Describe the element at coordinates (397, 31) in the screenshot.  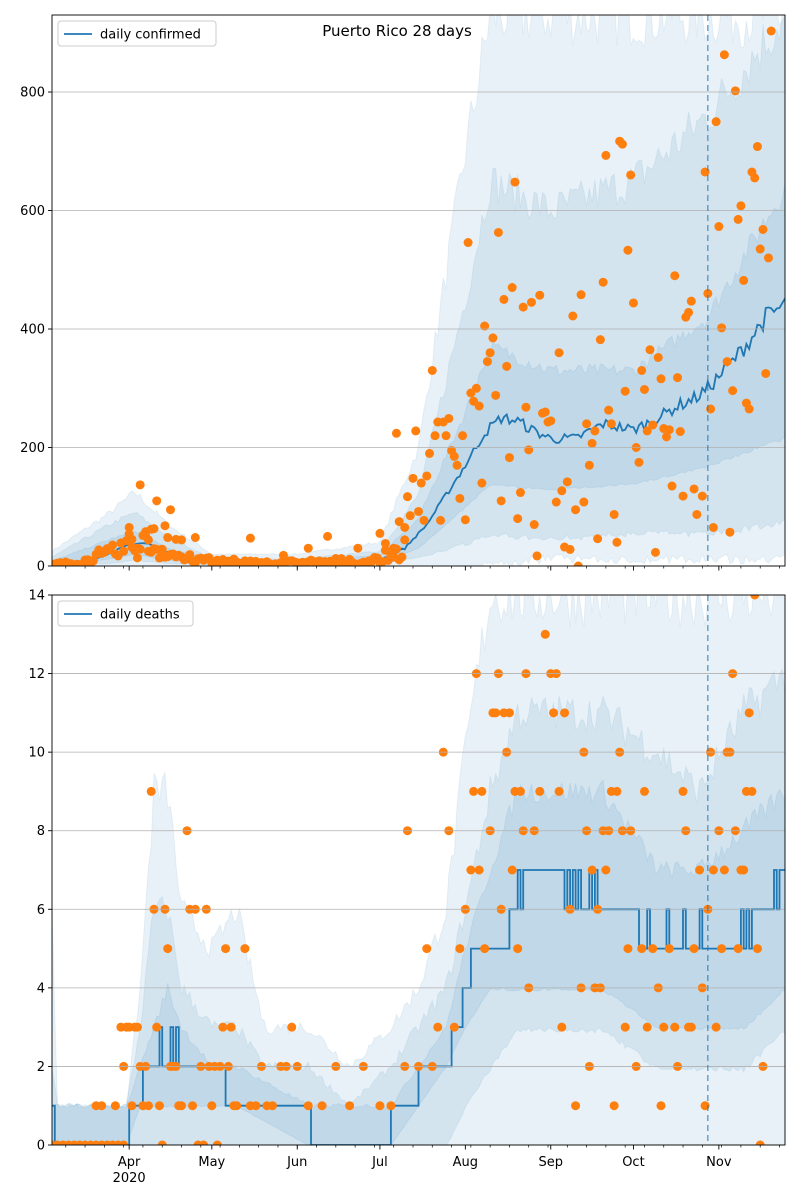
I see `figure-title: Puerto Rico 28 days` at that location.